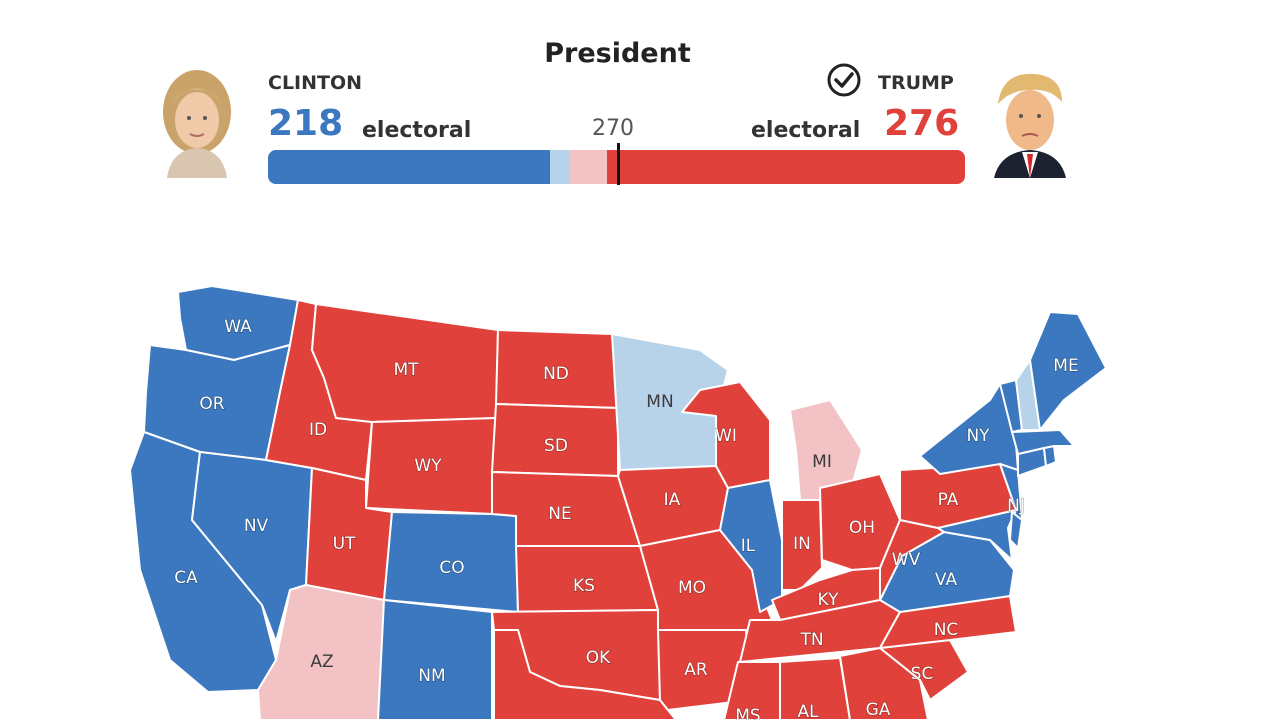  Describe the element at coordinates (1016, 506) in the screenshot. I see `state-label-nj: NJ` at that location.